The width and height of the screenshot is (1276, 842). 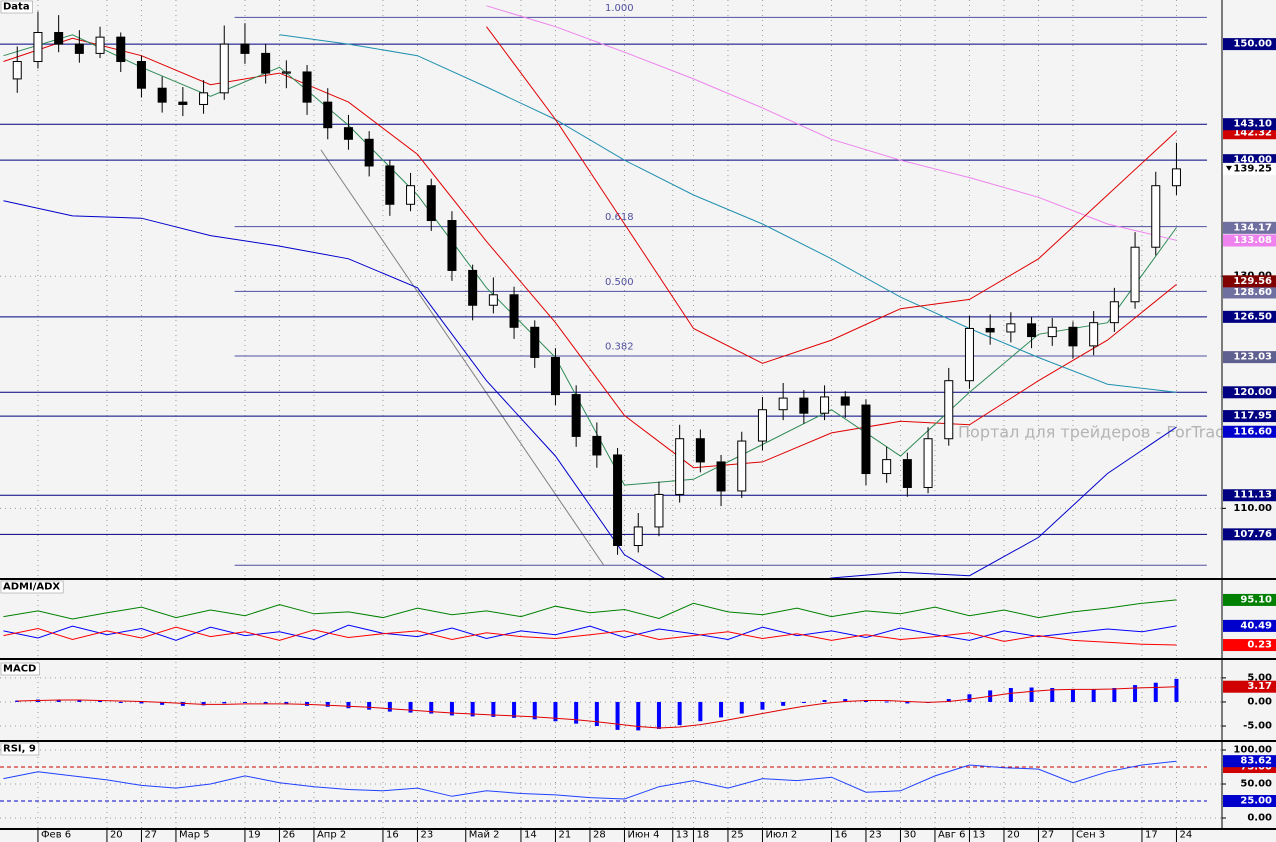 What do you see at coordinates (737, 835) in the screenshot?
I see `x-tick-label: 25` at bounding box center [737, 835].